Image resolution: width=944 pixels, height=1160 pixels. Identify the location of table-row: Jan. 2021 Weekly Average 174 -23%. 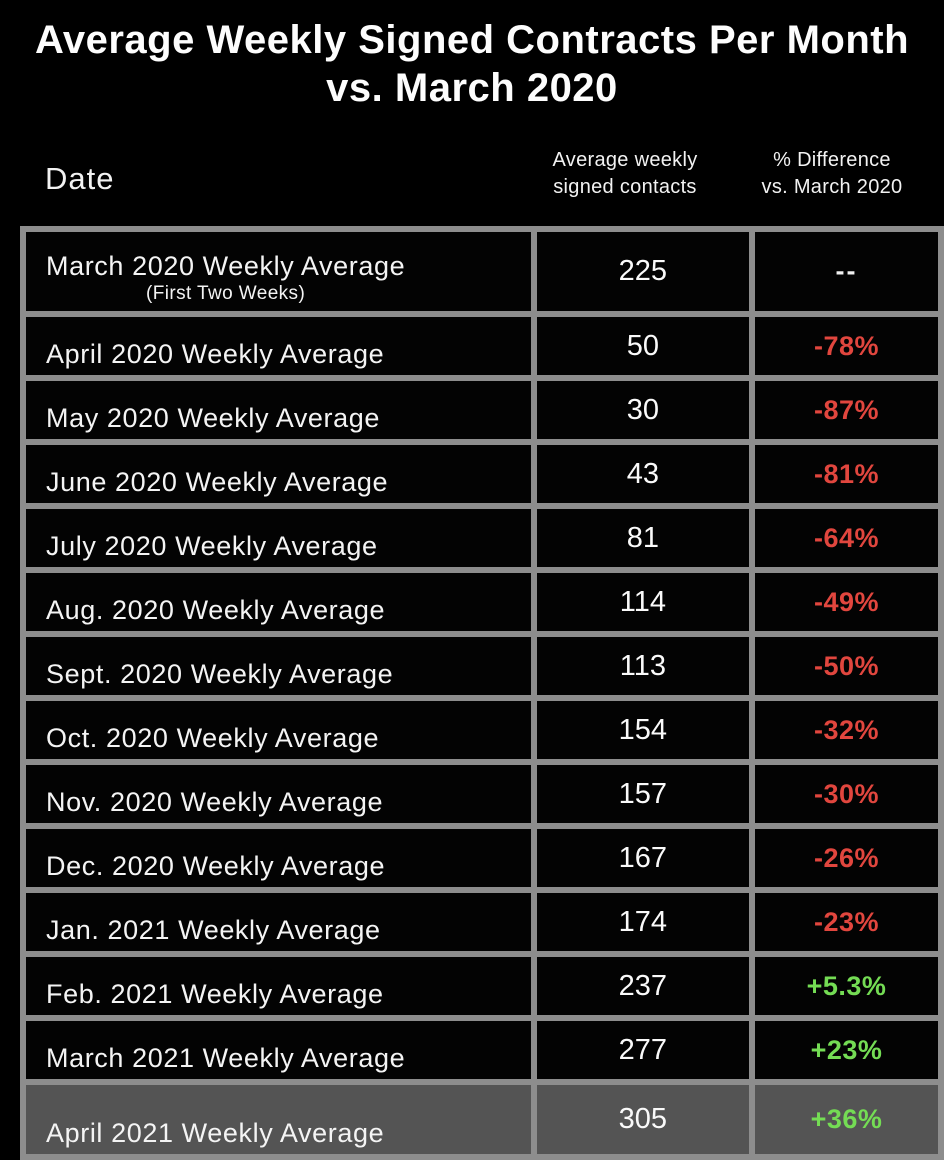
(482, 922).